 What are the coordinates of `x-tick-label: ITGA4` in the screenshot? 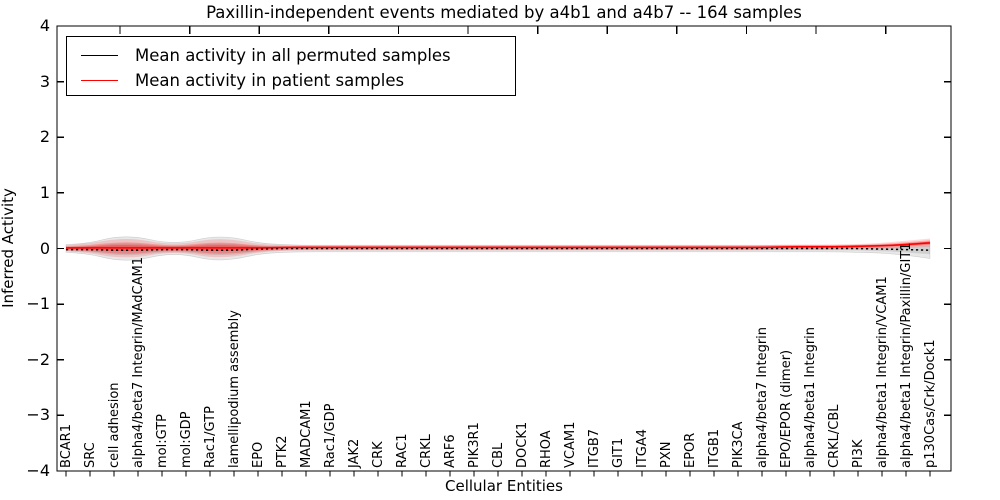 It's located at (642, 448).